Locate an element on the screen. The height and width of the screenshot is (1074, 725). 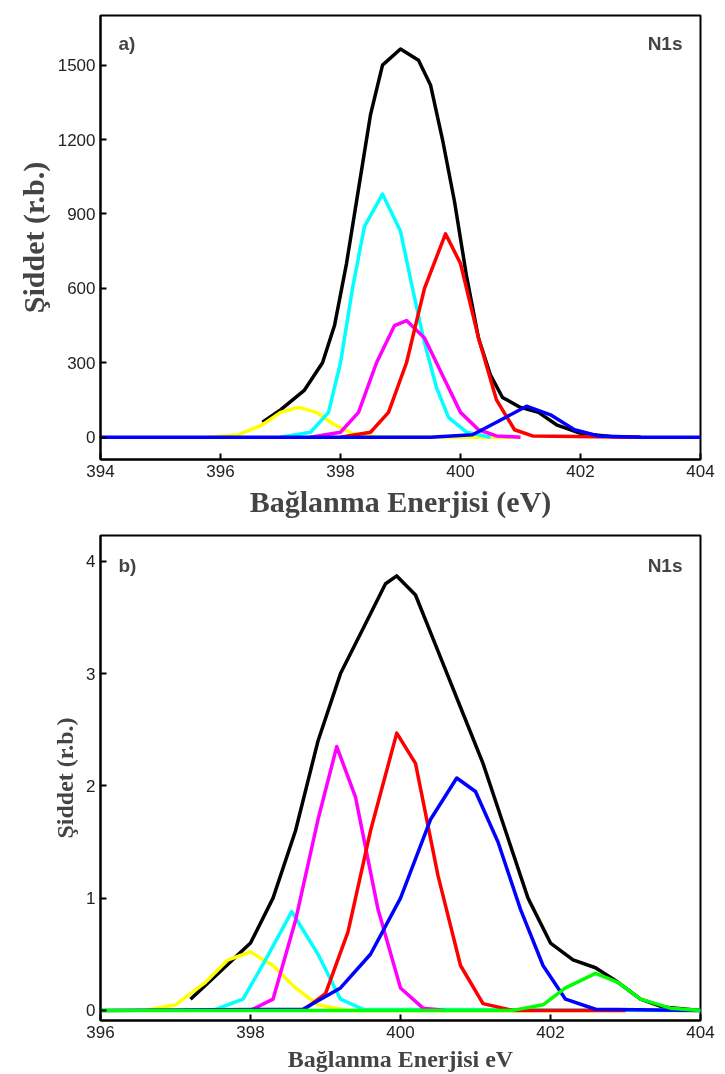
y-tick-label: 2 is located at coordinates (91, 786).